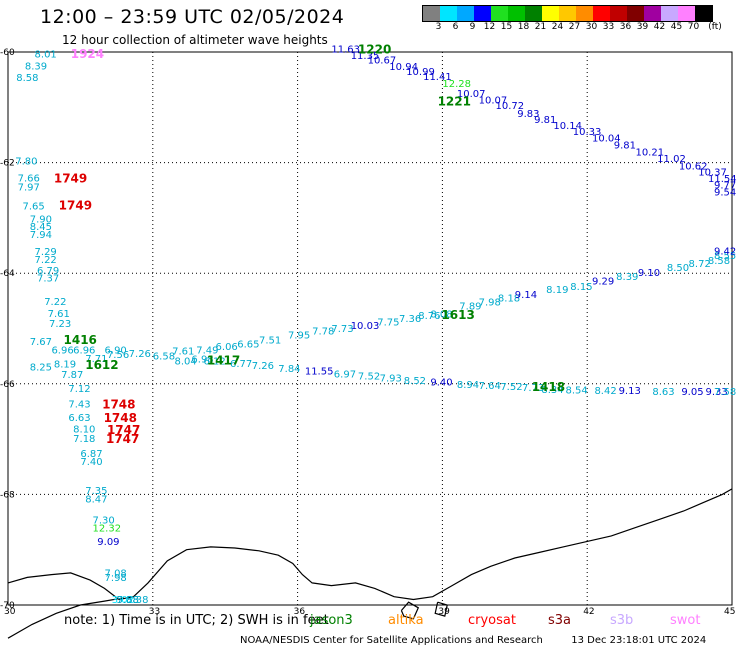 The height and width of the screenshot is (650, 740). What do you see at coordinates (581, 287) in the screenshot?
I see `wave-height-value: 8.15` at bounding box center [581, 287].